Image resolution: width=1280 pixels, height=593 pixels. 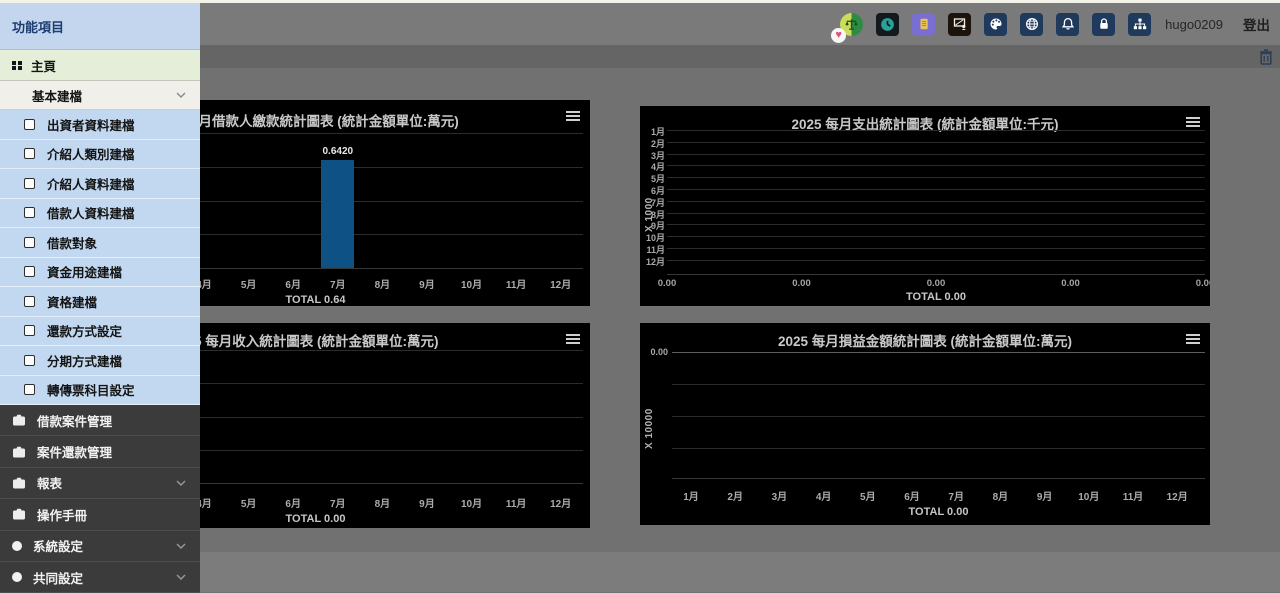 I want to click on sidebar-item-manual: 操作手冊, so click(x=100, y=515).